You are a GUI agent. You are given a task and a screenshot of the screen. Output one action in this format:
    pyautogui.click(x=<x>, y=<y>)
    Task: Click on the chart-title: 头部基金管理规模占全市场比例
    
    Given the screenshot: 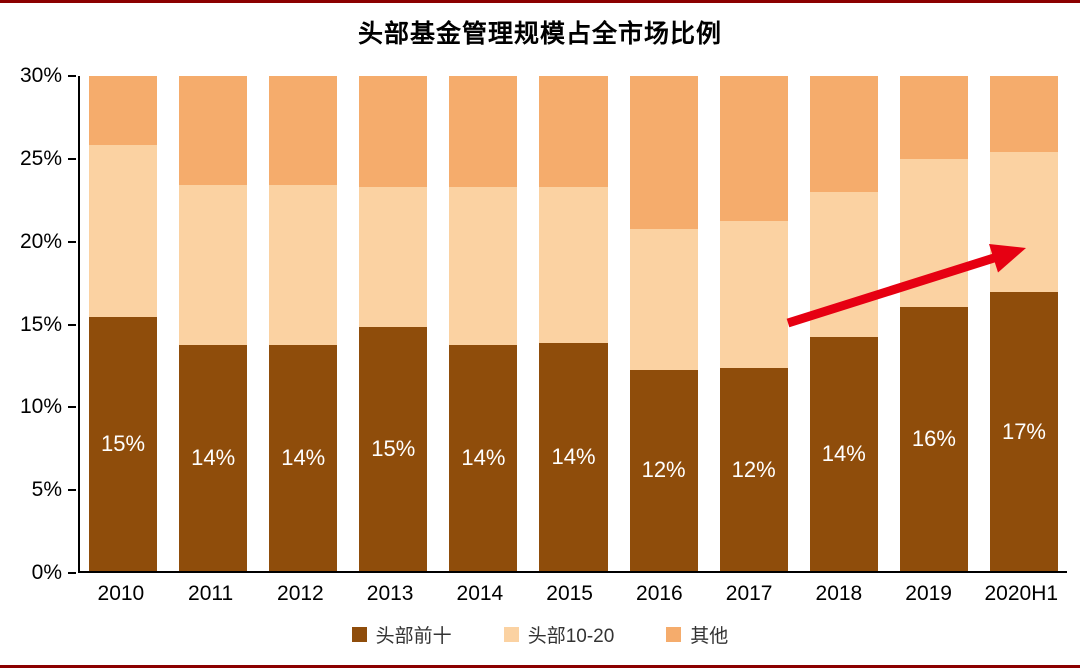 What is the action you would take?
    pyautogui.click(x=539, y=33)
    